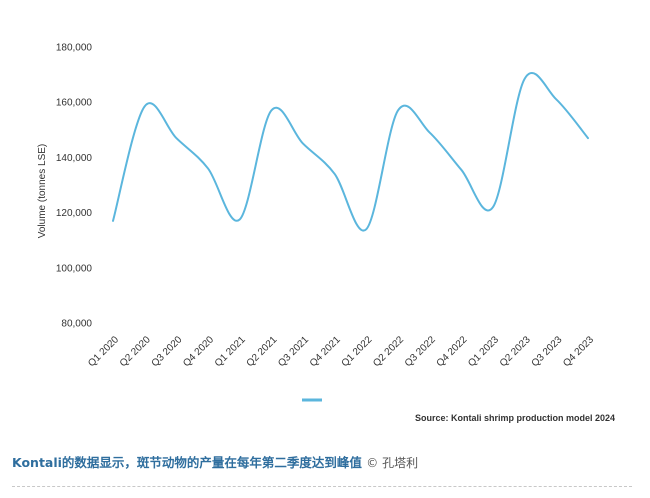 The image size is (650, 498). What do you see at coordinates (187, 462) in the screenshot?
I see `caption-text: Kontali的数据显示，斑节动物的产量在每年第二季度达到峰值` at bounding box center [187, 462].